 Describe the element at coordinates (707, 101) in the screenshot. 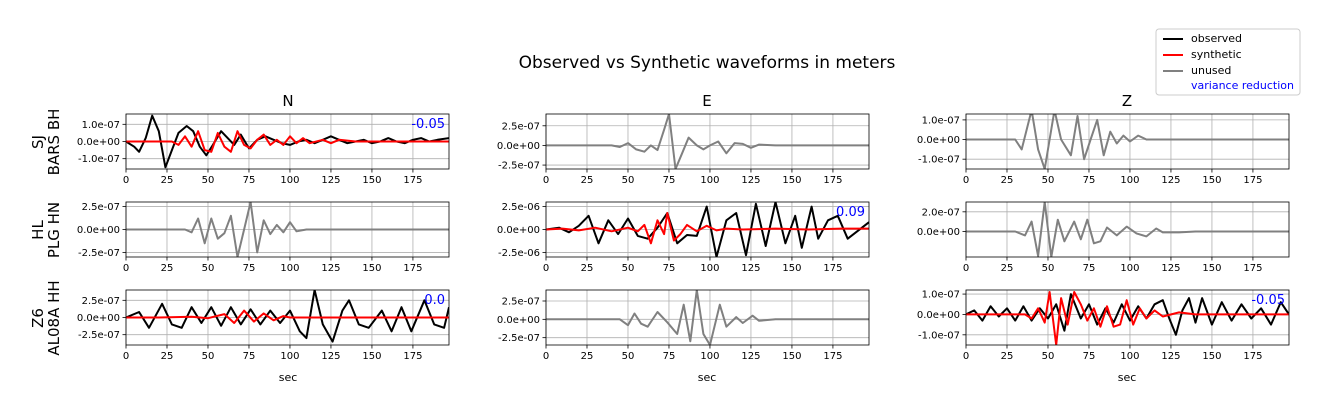

I see `column-headers: N E Z` at that location.